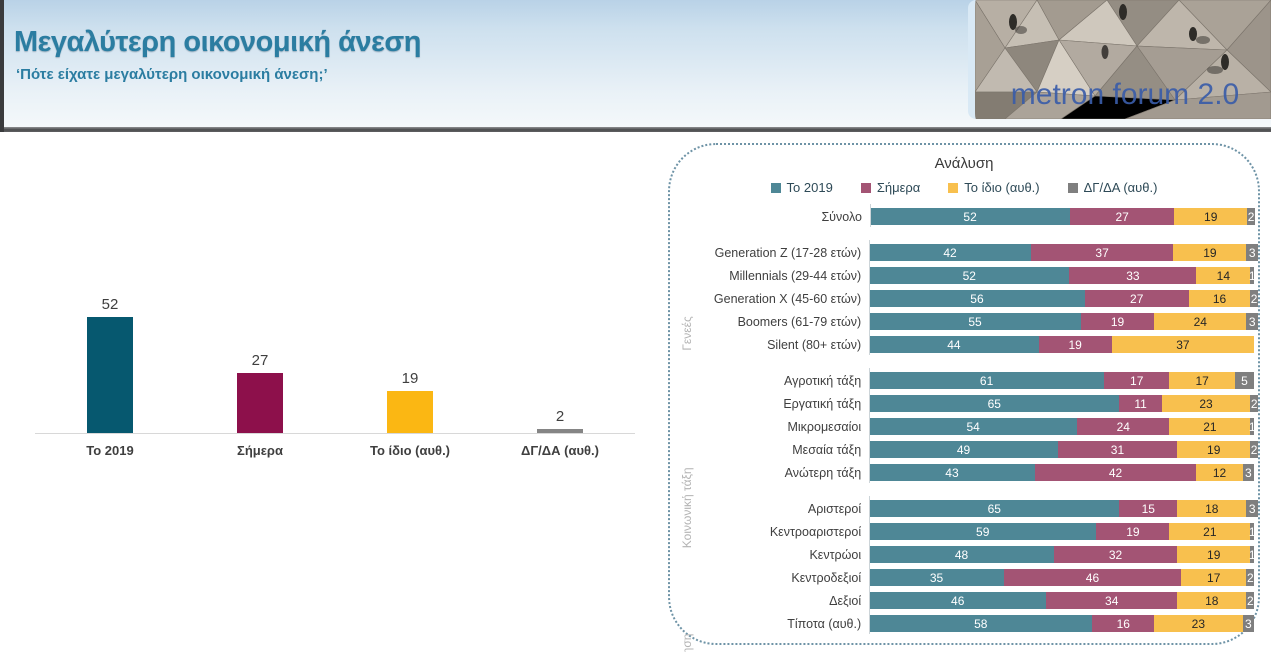 This screenshot has width=1271, height=652. I want to click on row-bars: 43 42 12 3, so click(1062, 472).